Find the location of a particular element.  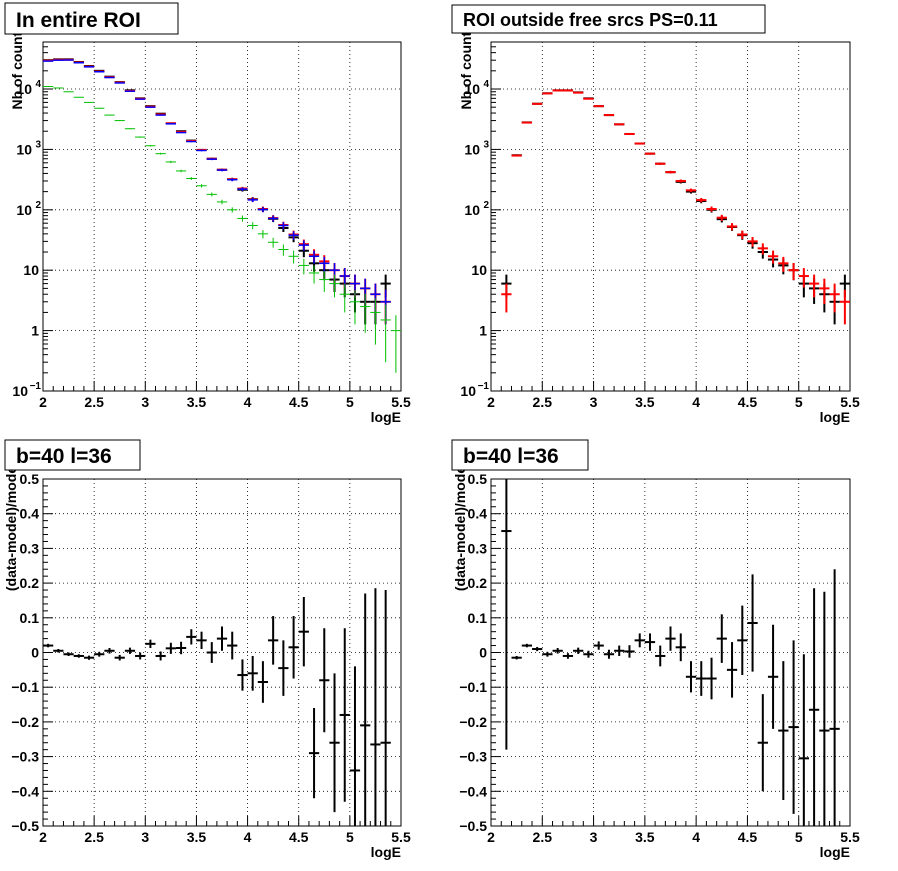

y-axis-label: Nb of counts is located at coordinates (17, 67).